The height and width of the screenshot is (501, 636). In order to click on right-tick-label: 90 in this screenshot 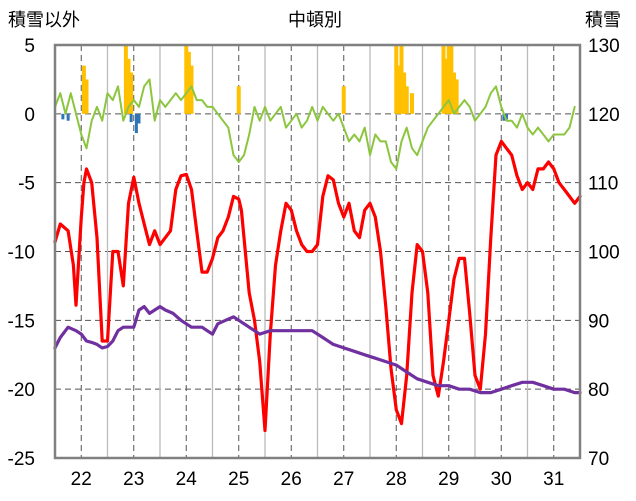, I will do `click(598, 321)`.